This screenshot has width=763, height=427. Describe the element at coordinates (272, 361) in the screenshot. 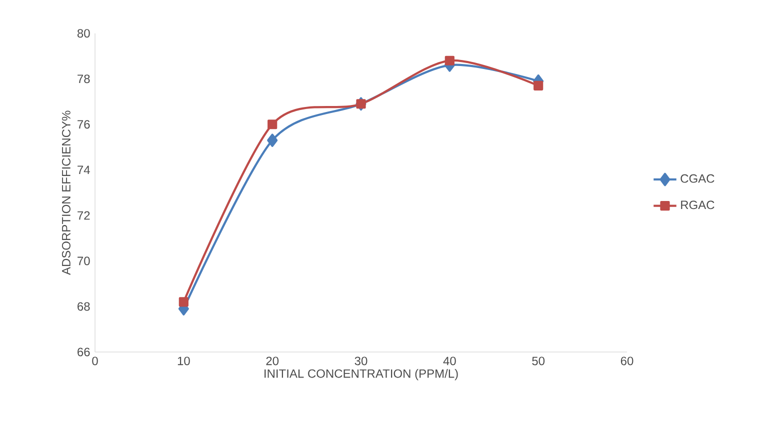

I see `x-tick-label: 20` at that location.